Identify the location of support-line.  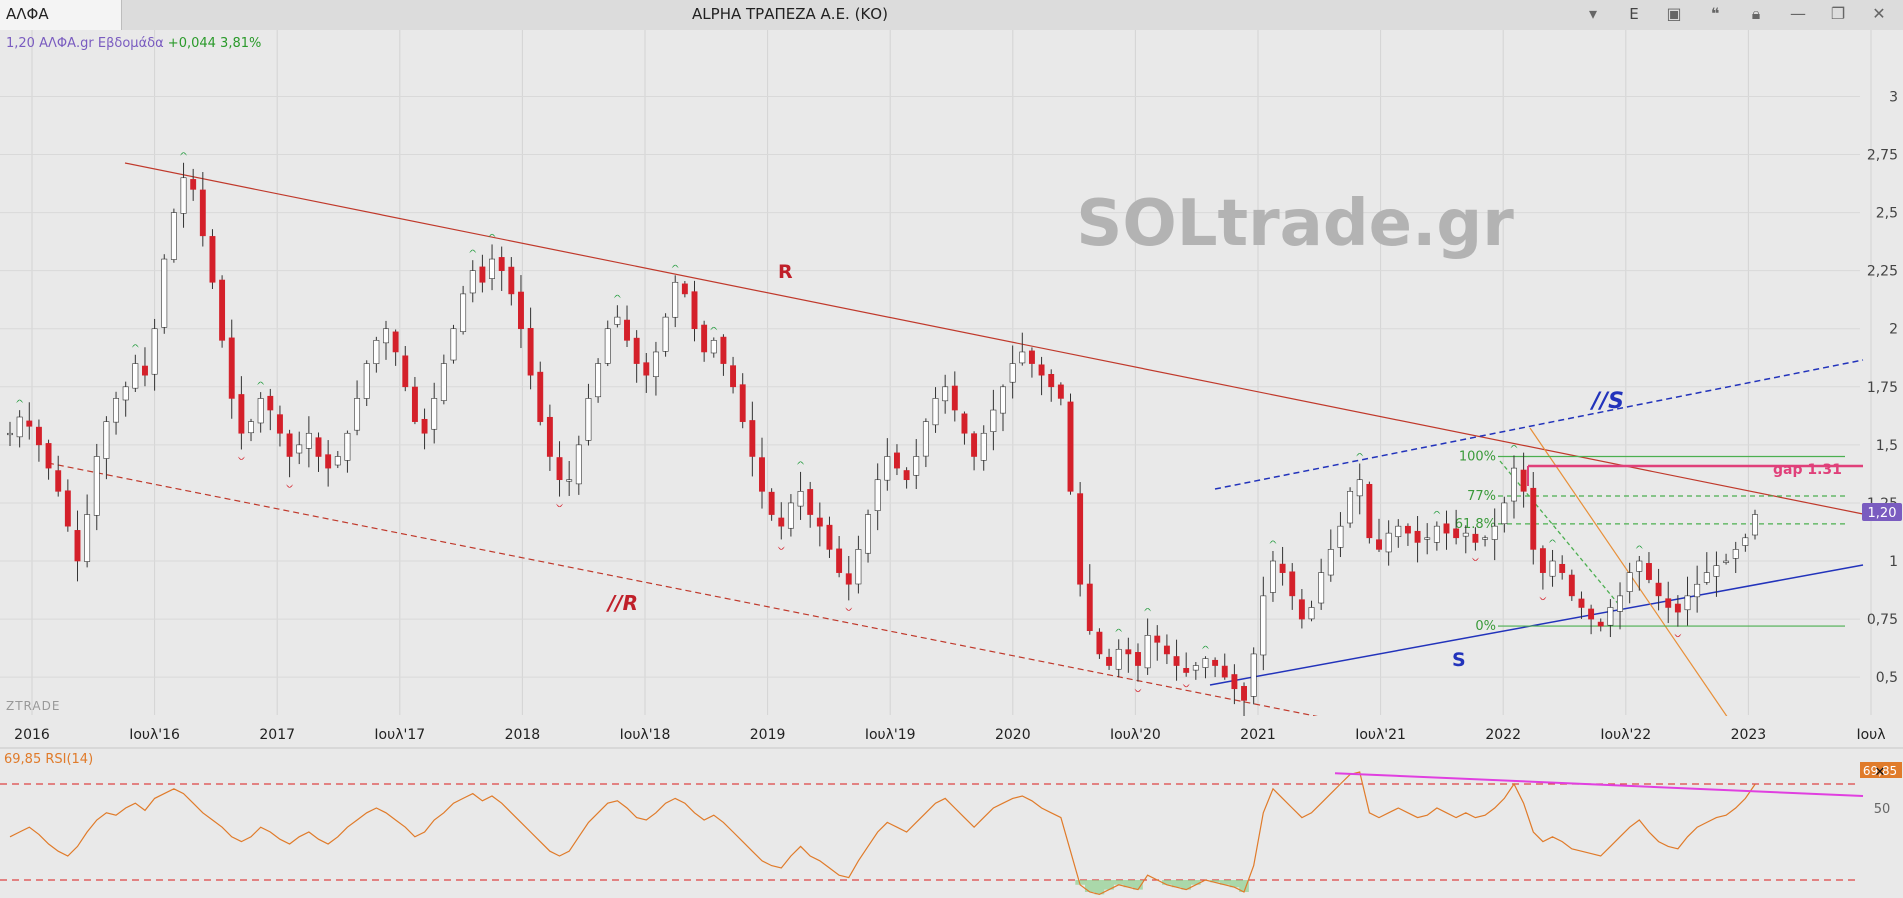
(1536, 625).